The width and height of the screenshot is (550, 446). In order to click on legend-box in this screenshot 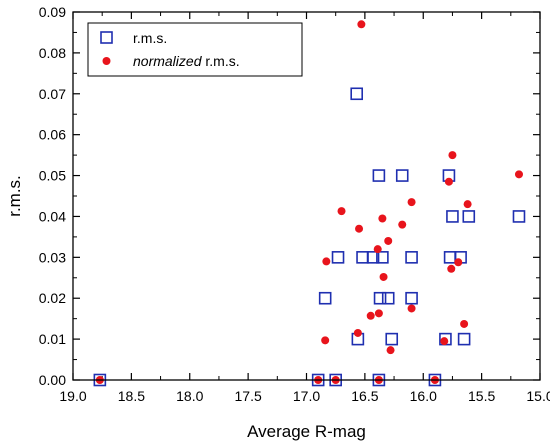, I will do `click(195, 49)`.